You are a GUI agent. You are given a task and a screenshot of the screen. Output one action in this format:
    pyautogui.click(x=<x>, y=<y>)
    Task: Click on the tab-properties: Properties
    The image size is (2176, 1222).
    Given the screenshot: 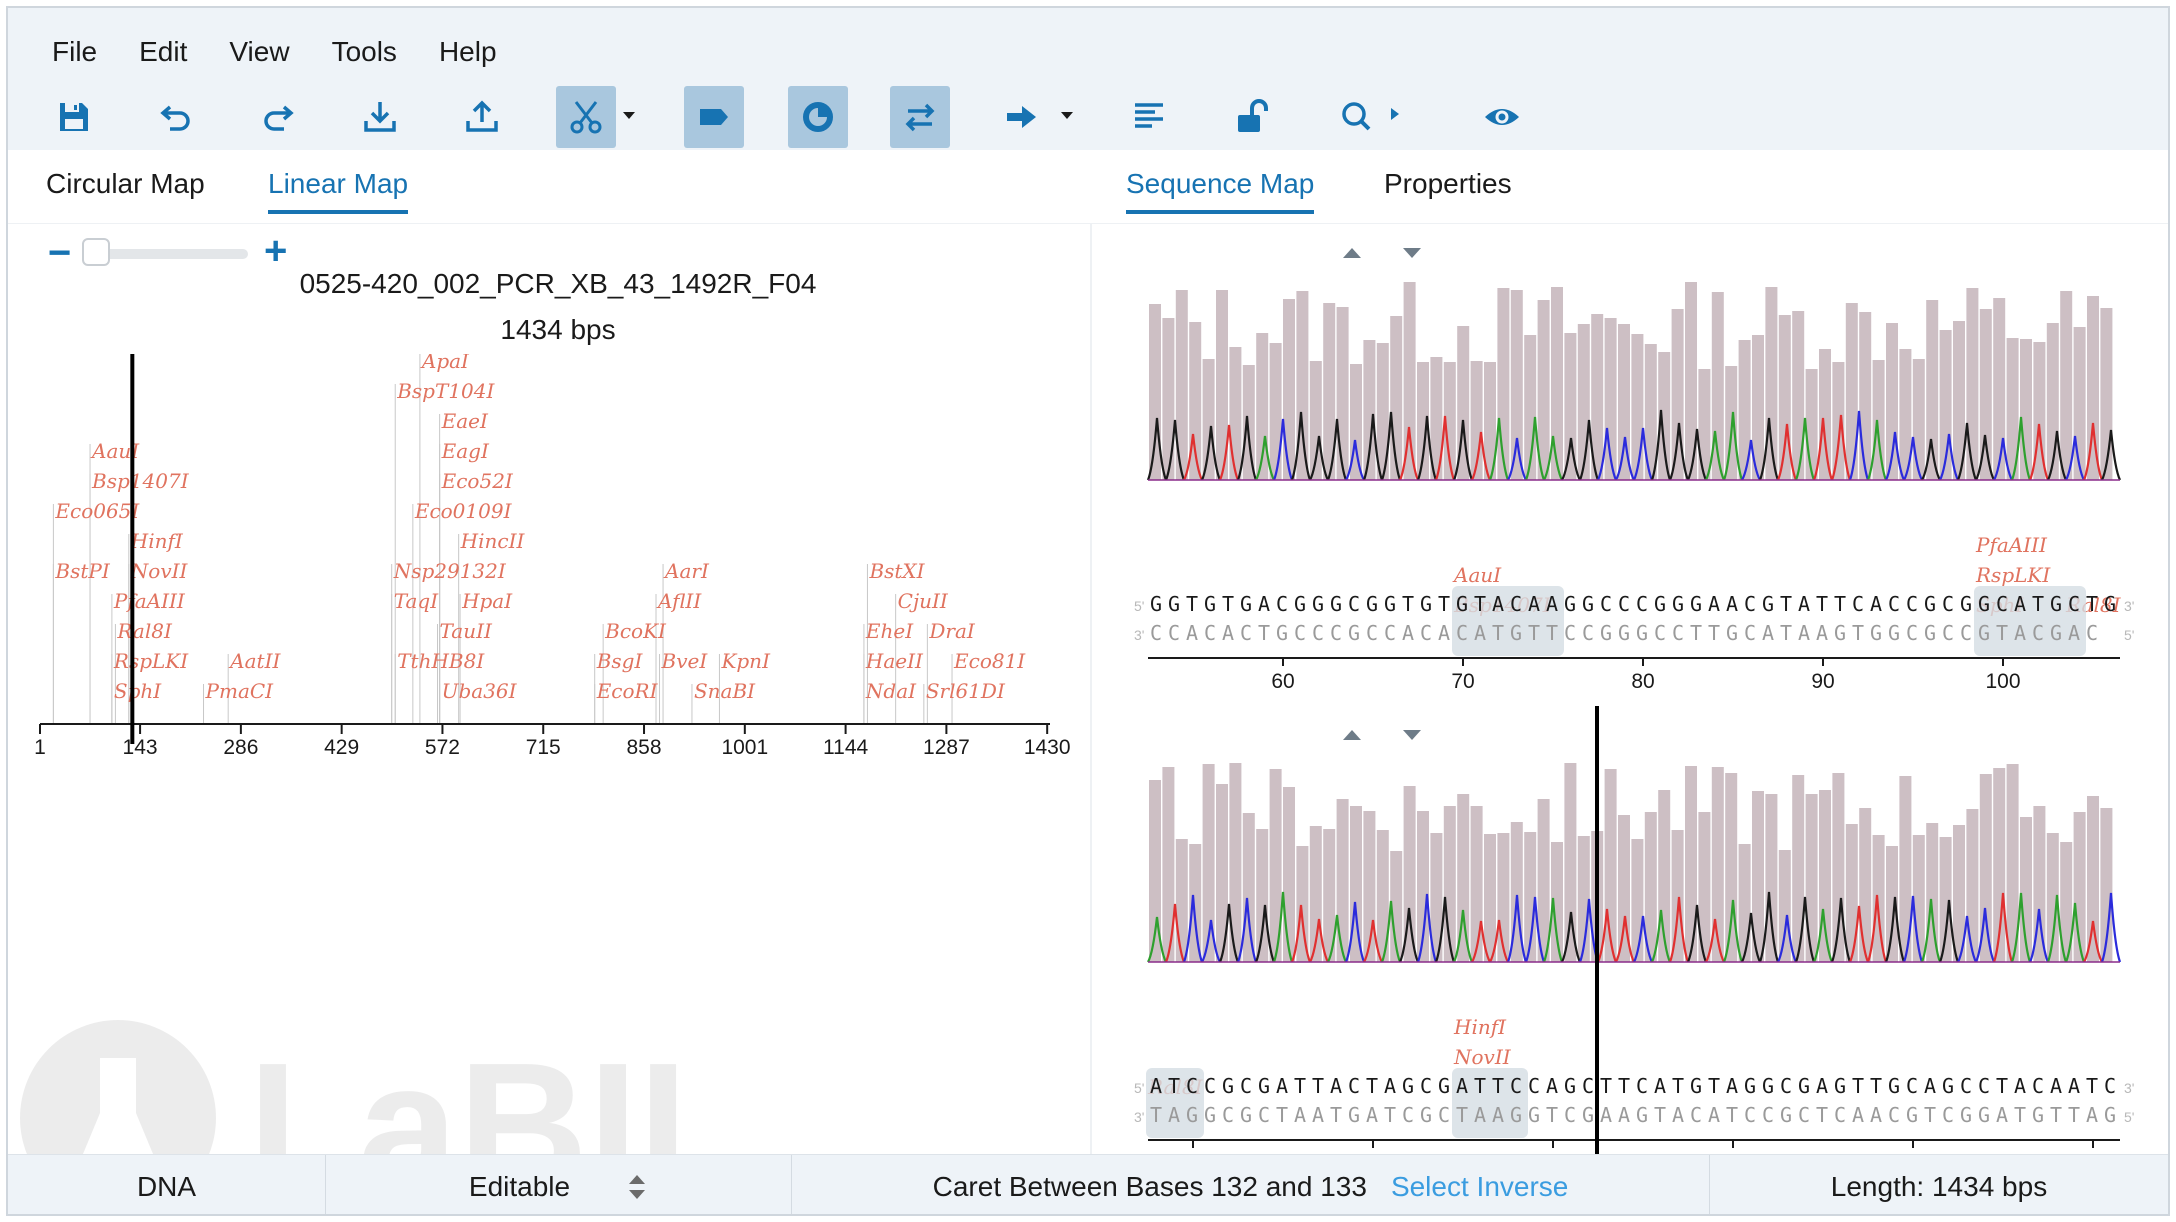 What is the action you would take?
    pyautogui.click(x=1448, y=183)
    